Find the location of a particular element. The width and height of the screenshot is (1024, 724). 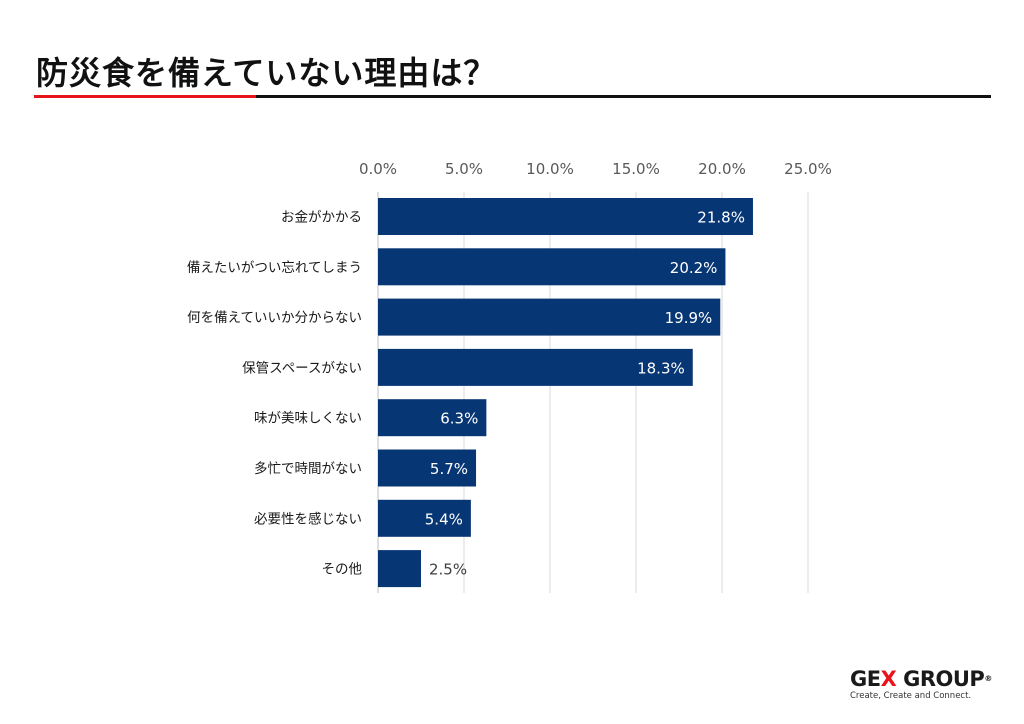

data-label: 21.8% is located at coordinates (721, 218).